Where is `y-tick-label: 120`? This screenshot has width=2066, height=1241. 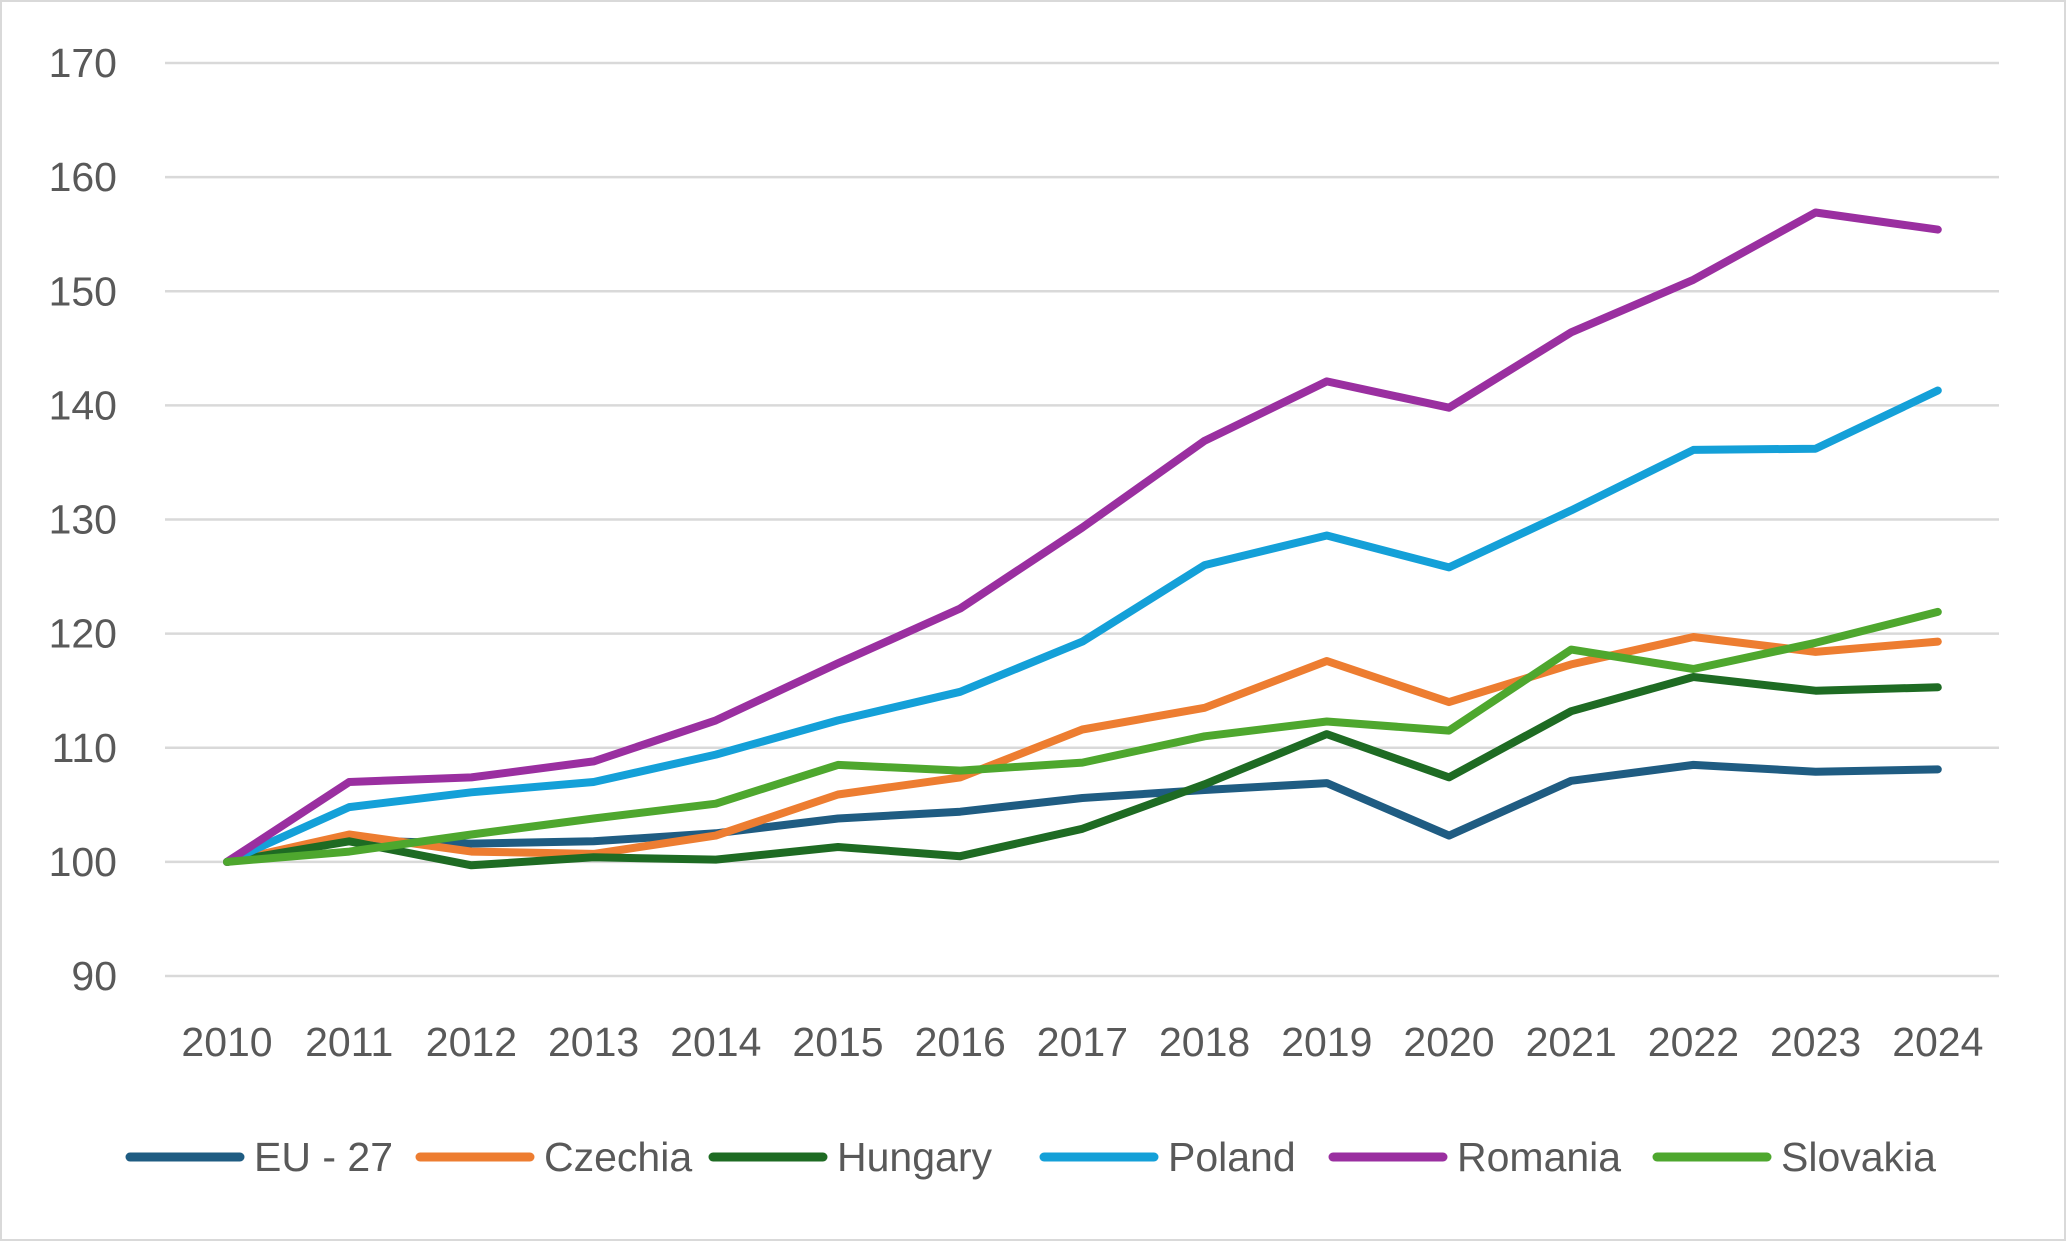
y-tick-label: 120 is located at coordinates (83, 634).